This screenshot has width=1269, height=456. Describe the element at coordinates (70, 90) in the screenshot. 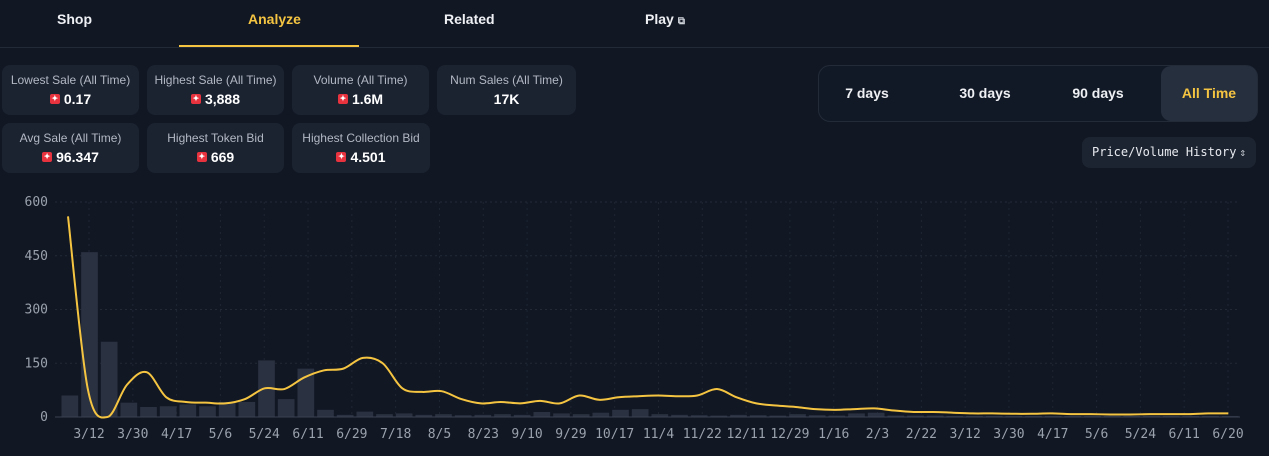

I see `stat-lowest-sale: Lowest Sale (All Time) ✦ 0.17` at that location.